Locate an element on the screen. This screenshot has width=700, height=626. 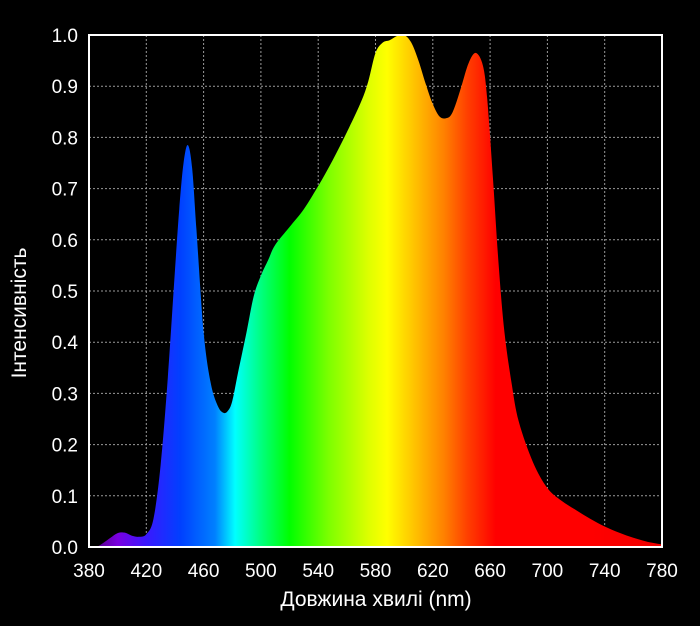
y-tick-labels: 0.0 0.1 0.2 0.3 0.4 0.5 0.6 0.7 0.8 0.9 1.0 is located at coordinates (65, 292).